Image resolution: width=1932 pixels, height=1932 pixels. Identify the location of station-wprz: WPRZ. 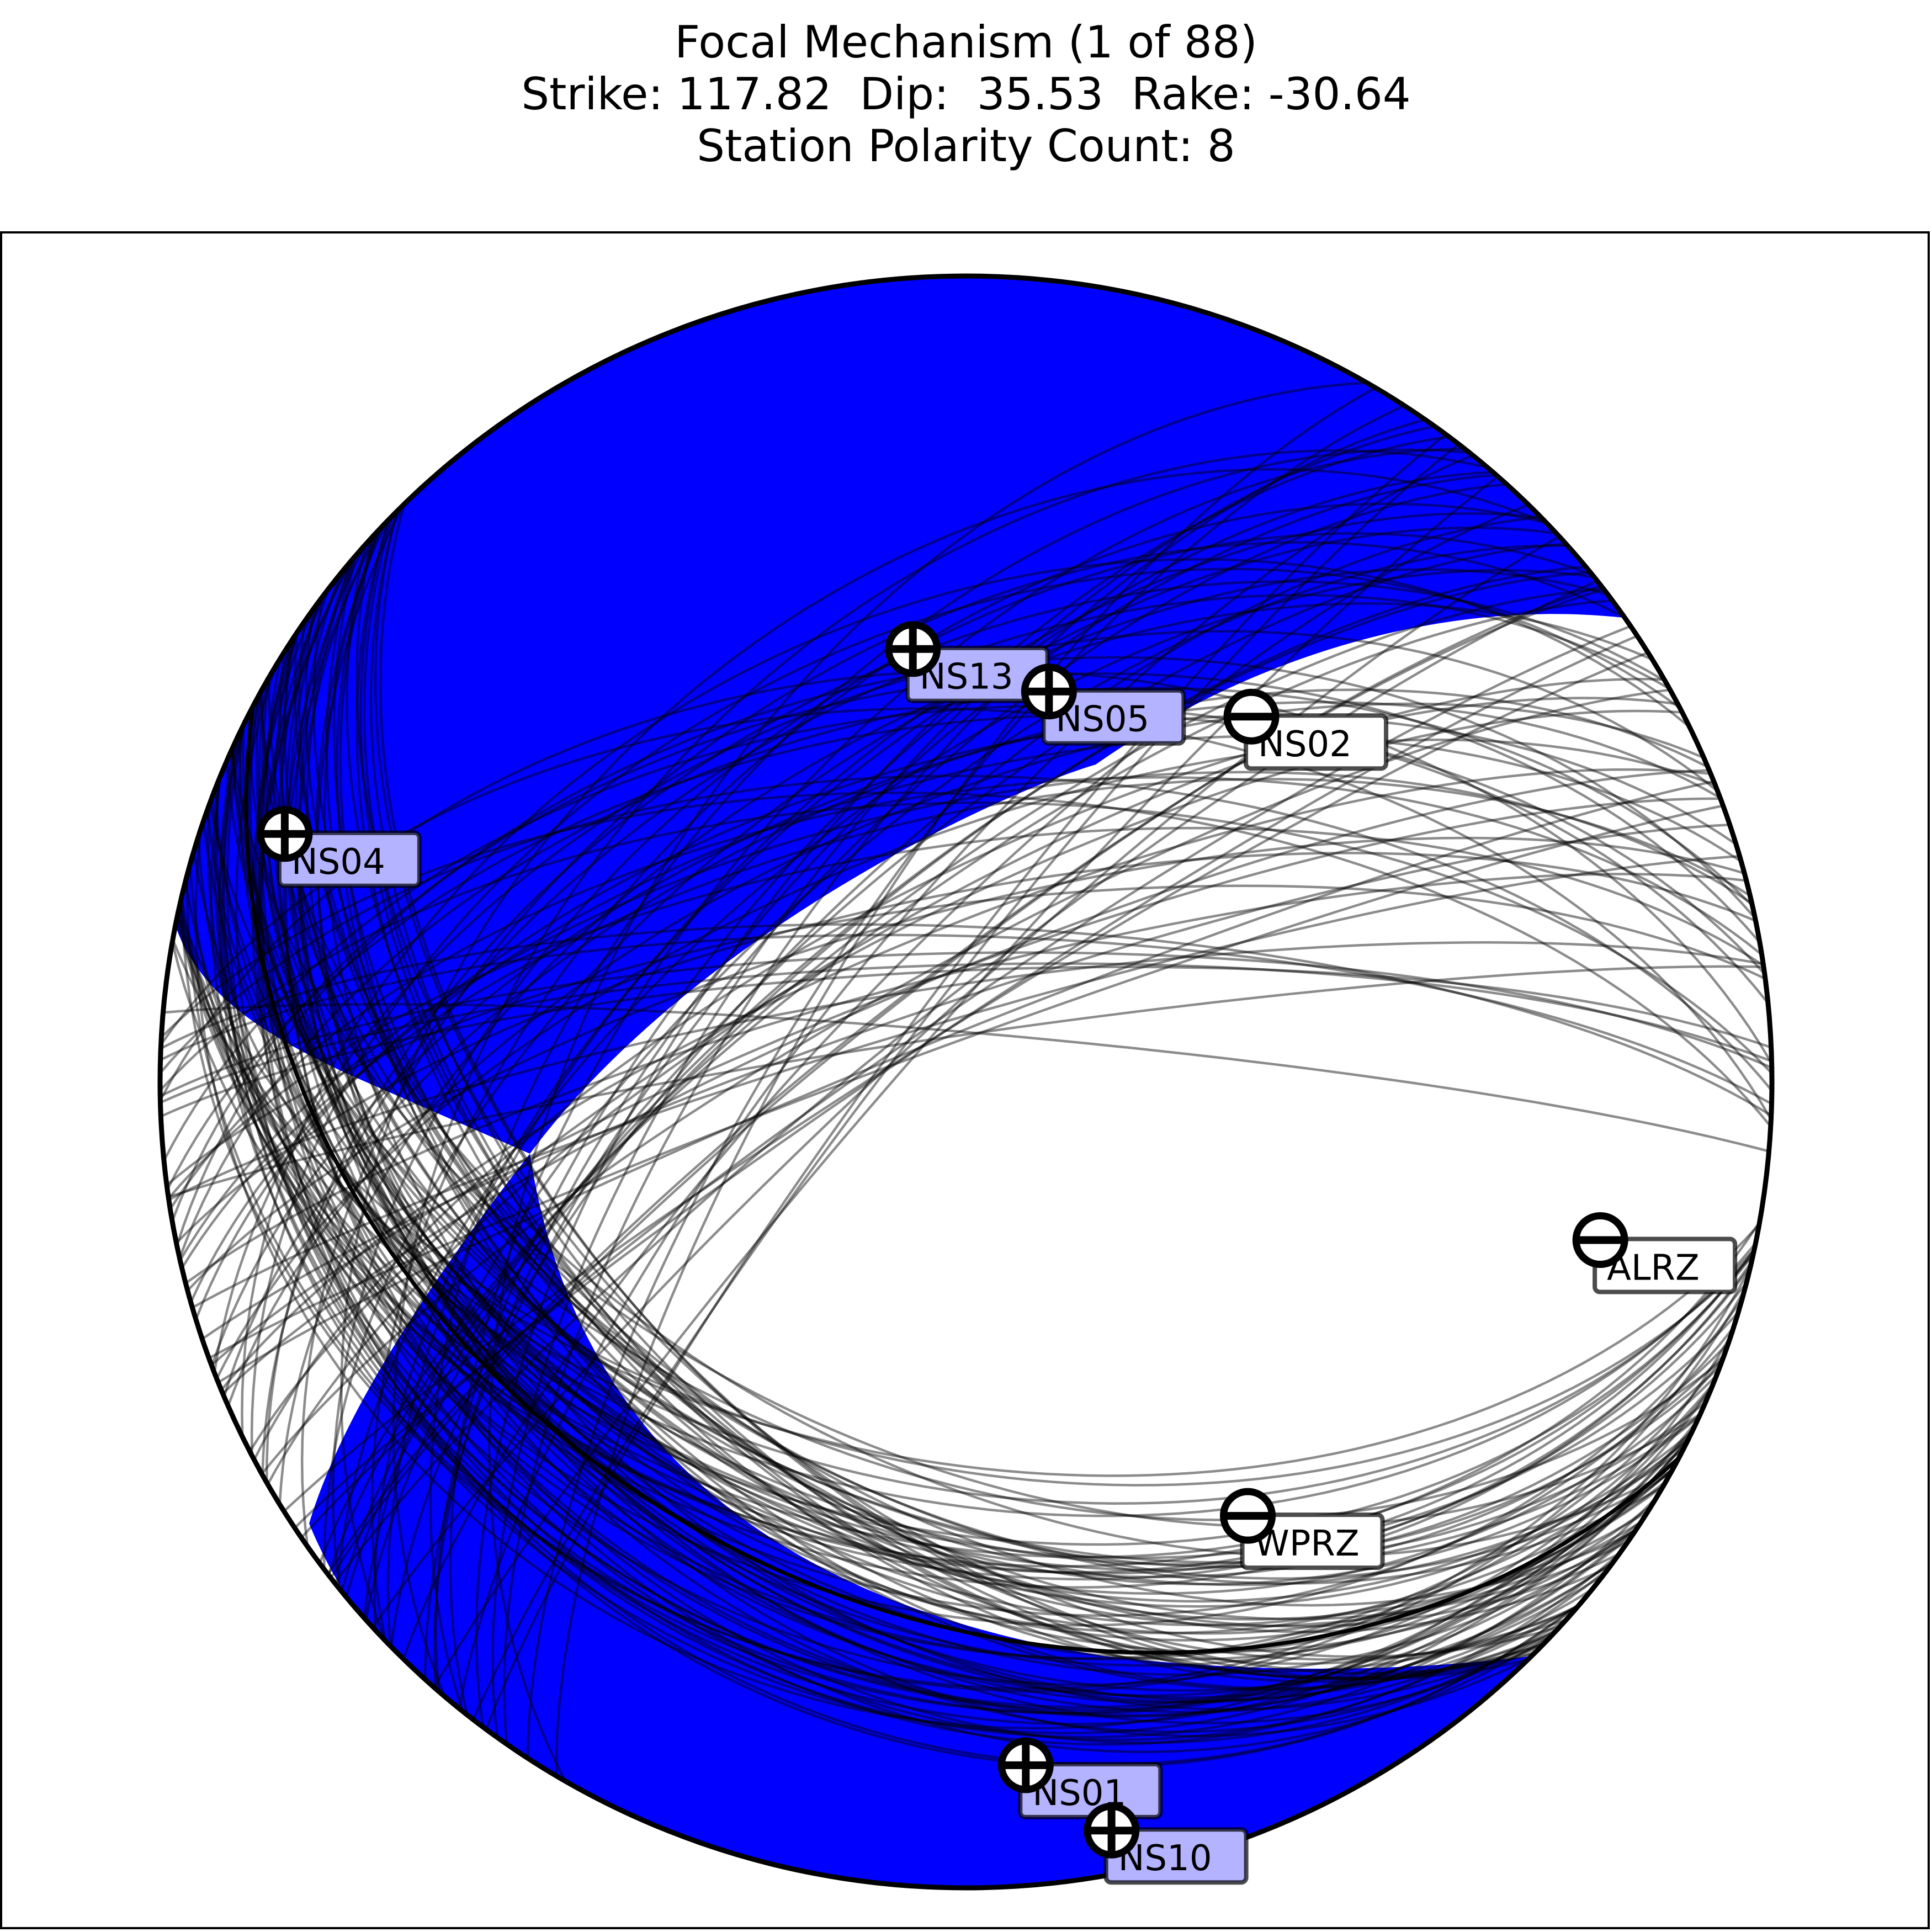
(1303, 1529).